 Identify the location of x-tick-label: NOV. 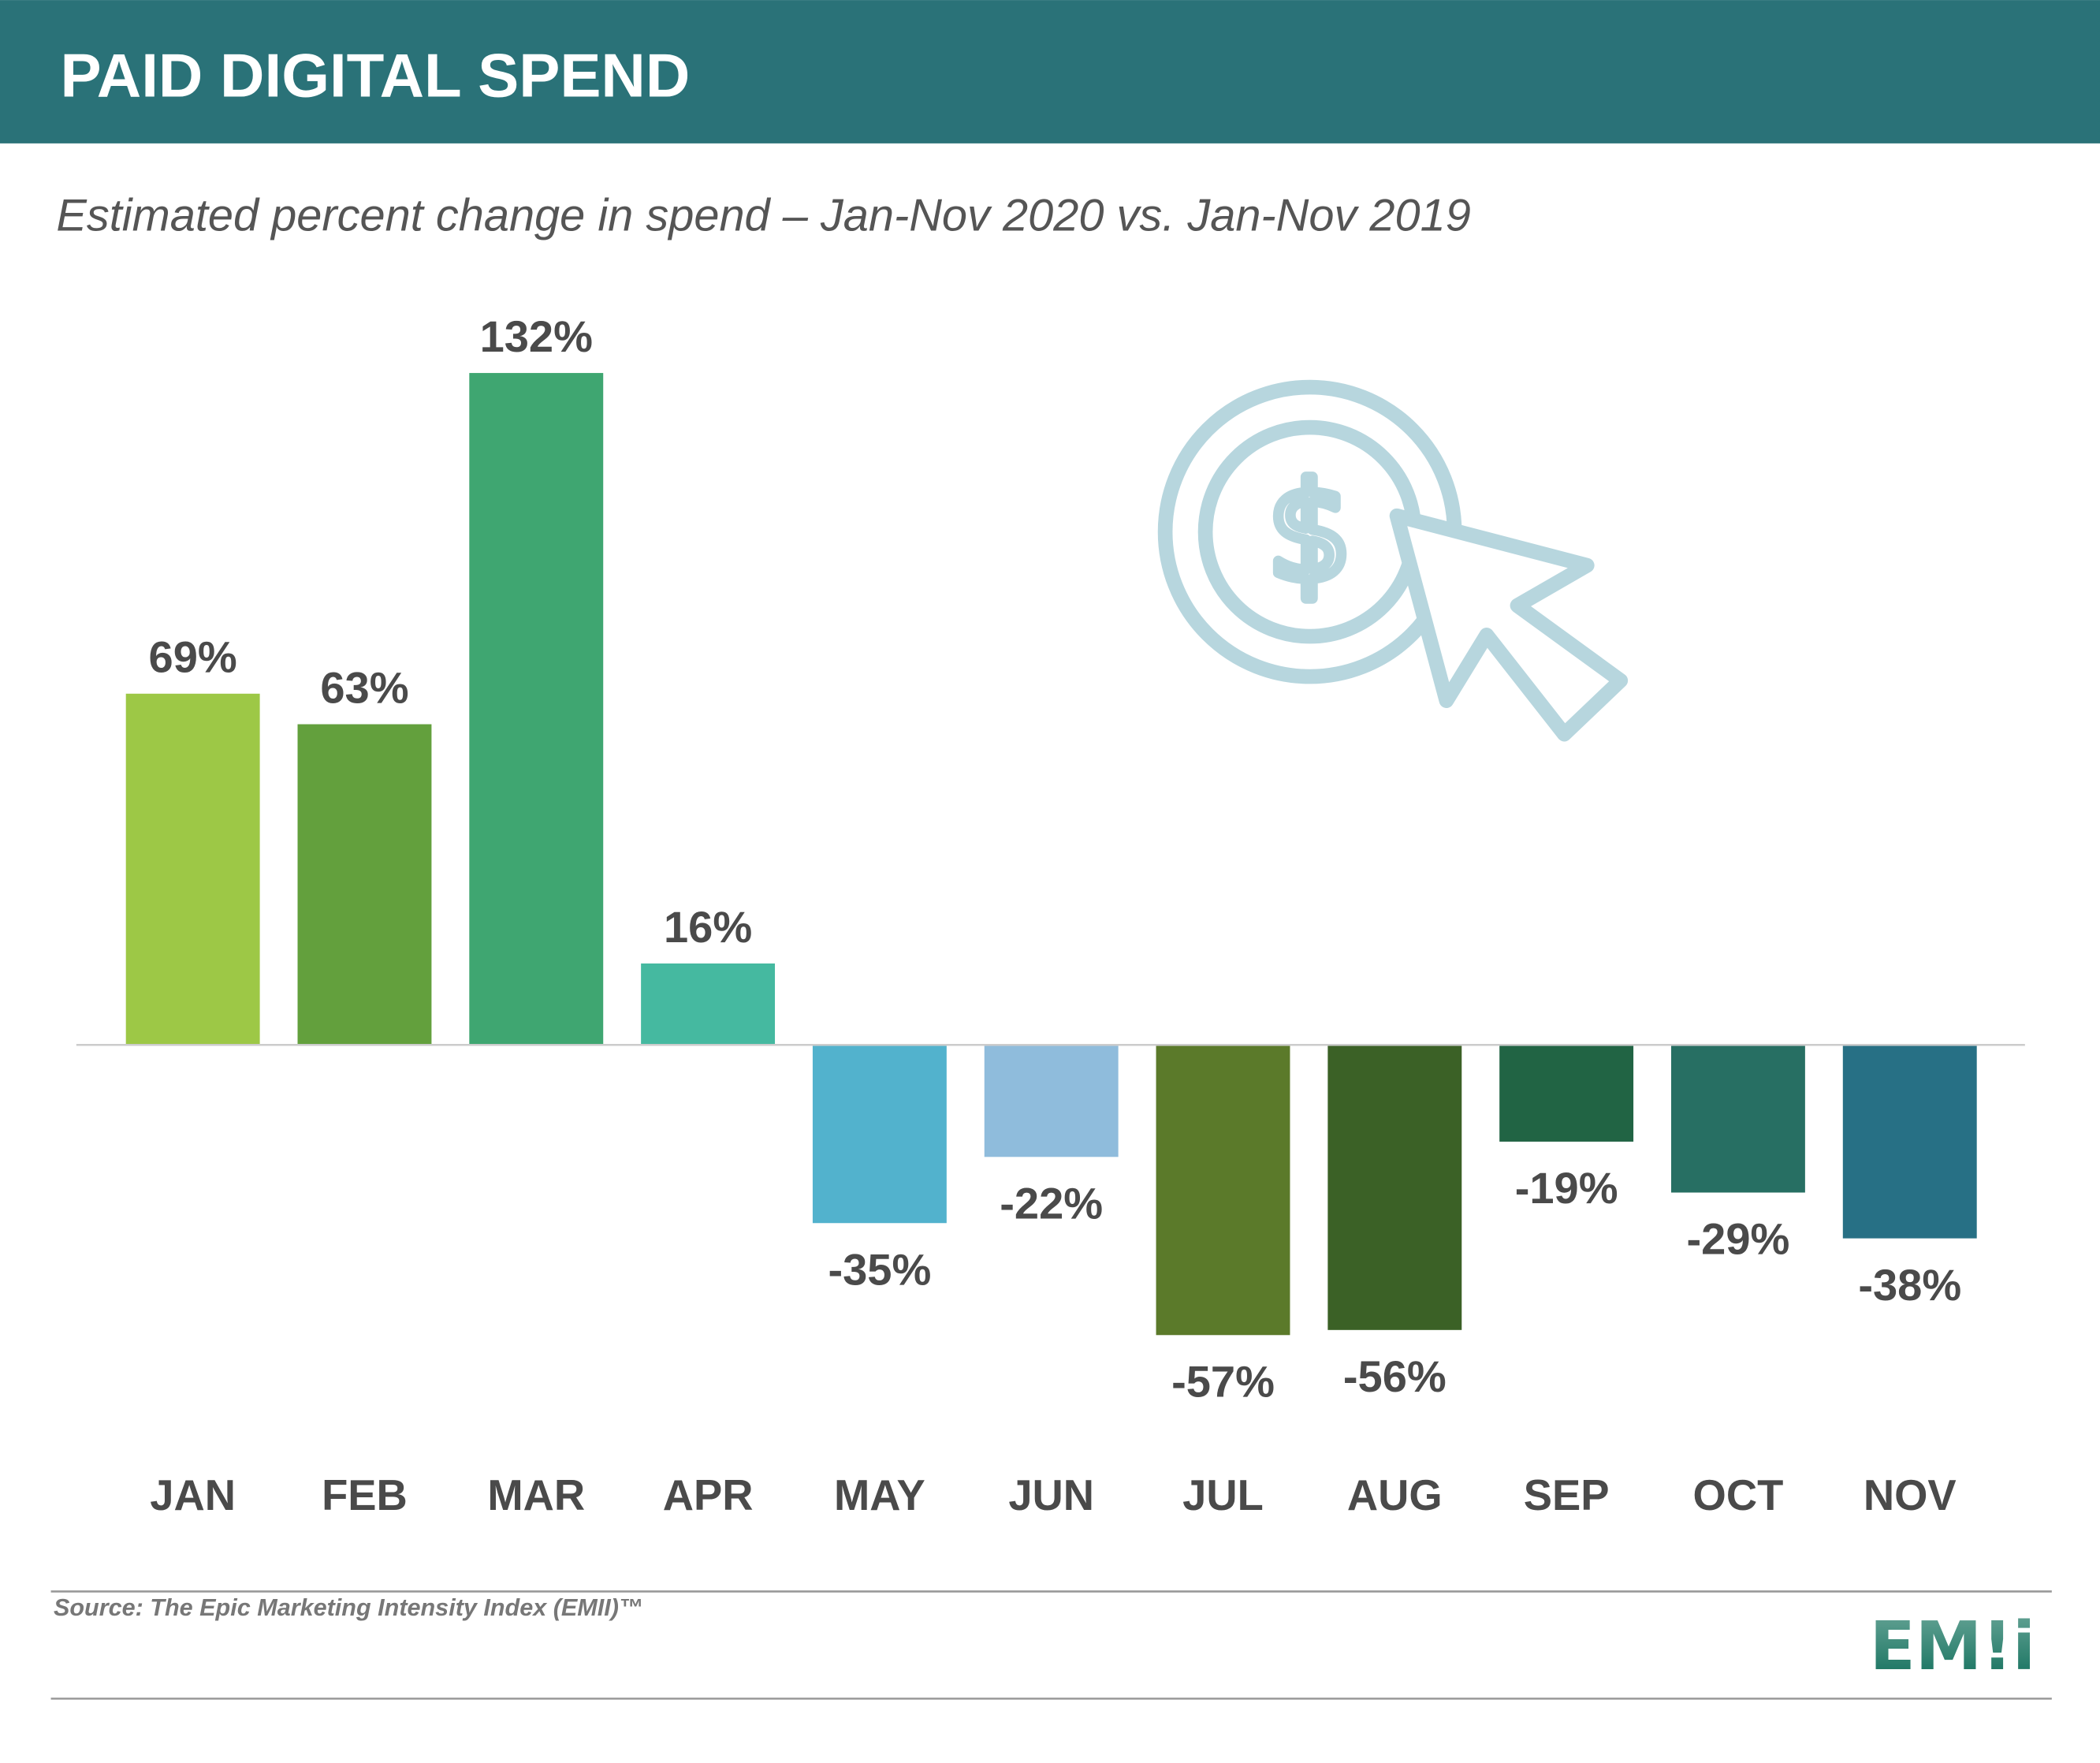
(1910, 1495).